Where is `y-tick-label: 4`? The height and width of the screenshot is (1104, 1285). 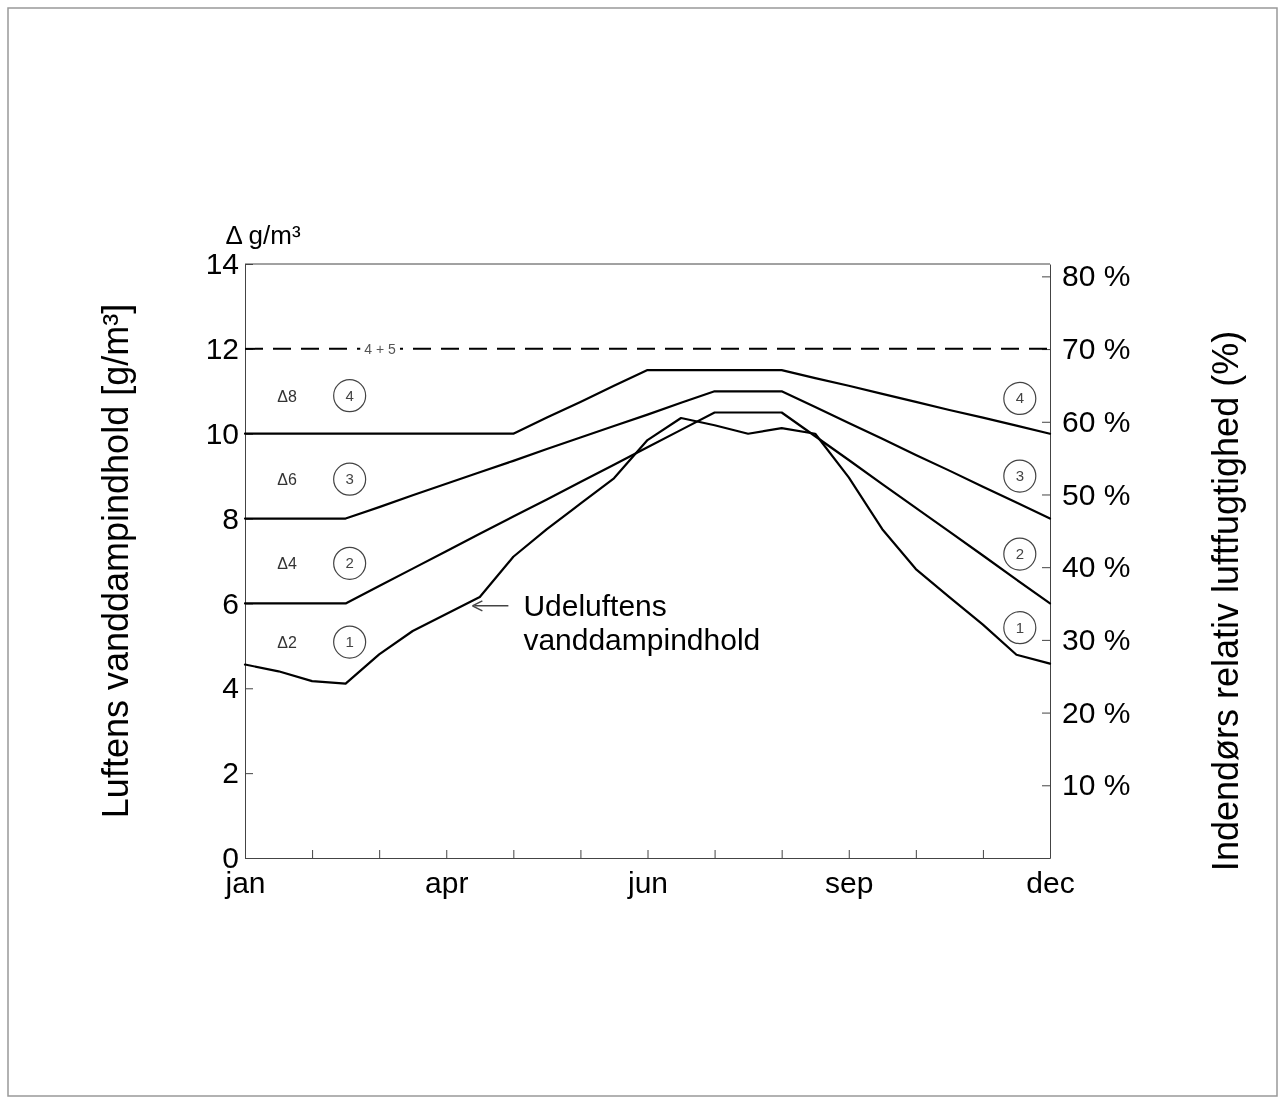 y-tick-label: 4 is located at coordinates (230, 688).